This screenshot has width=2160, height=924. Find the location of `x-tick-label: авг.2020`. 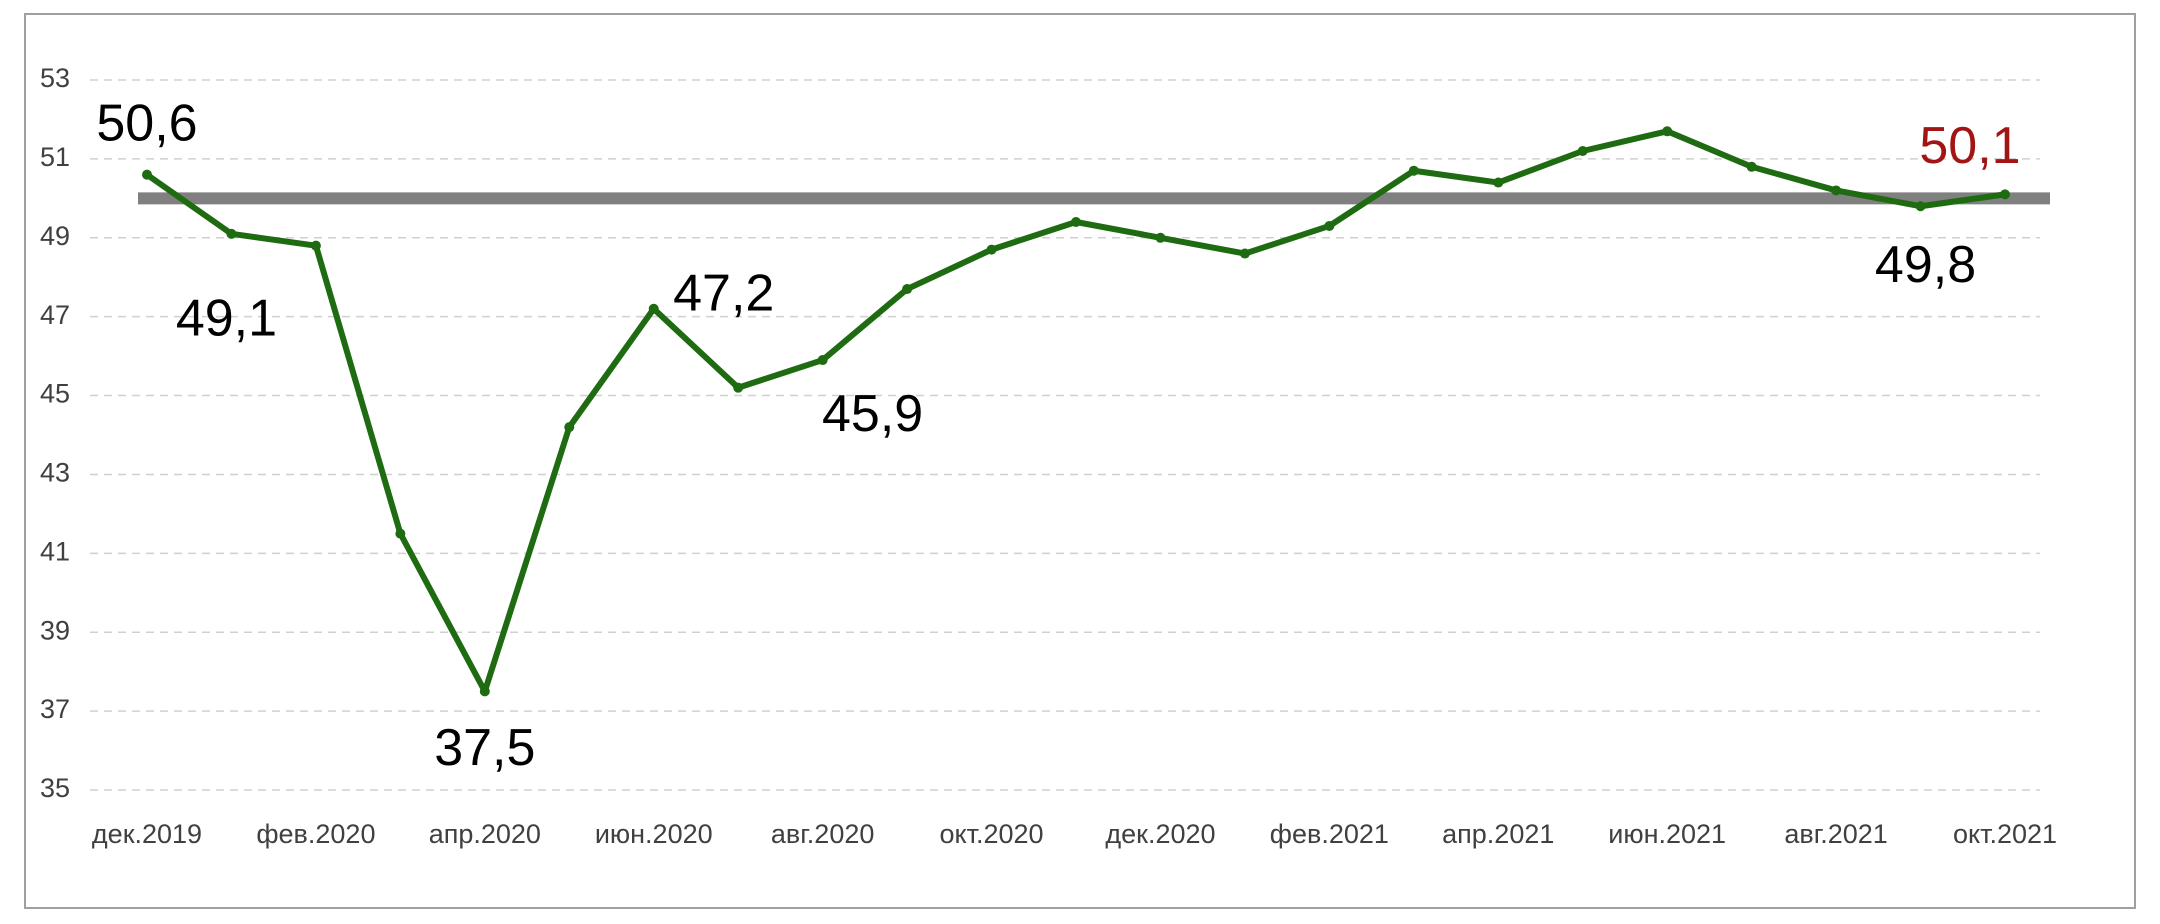

x-tick-label: авг.2020 is located at coordinates (822, 834).